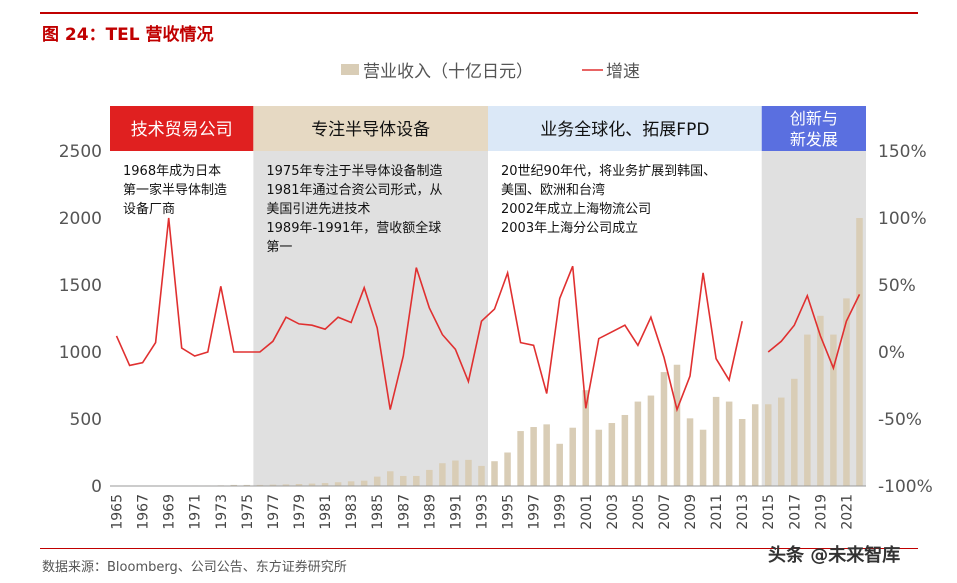  Describe the element at coordinates (691, 512) in the screenshot. I see `x-tick-2009: 2009` at that location.